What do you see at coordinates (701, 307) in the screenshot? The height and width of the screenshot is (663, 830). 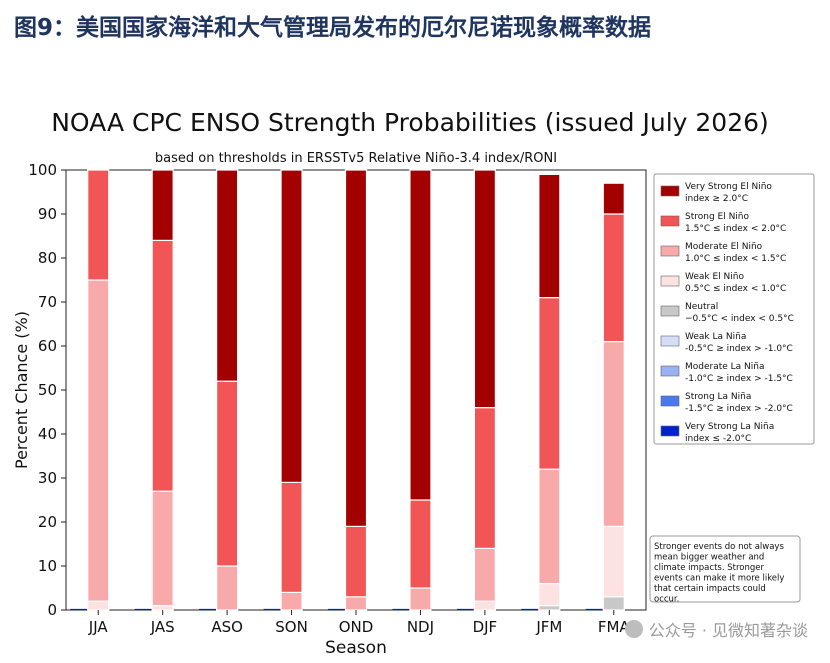 I see `legend-label: Neutral` at bounding box center [701, 307].